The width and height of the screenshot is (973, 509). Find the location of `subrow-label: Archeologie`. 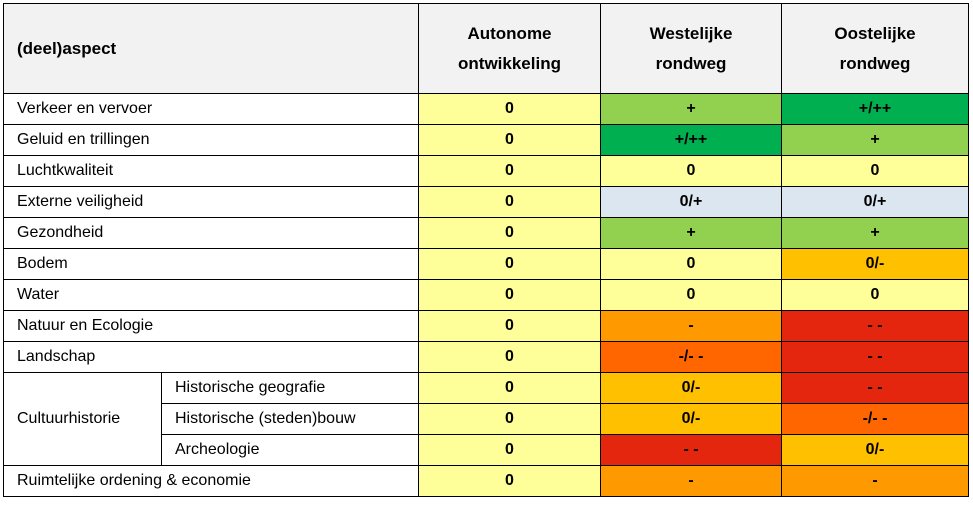

subrow-label: Archeologie is located at coordinates (290, 450).